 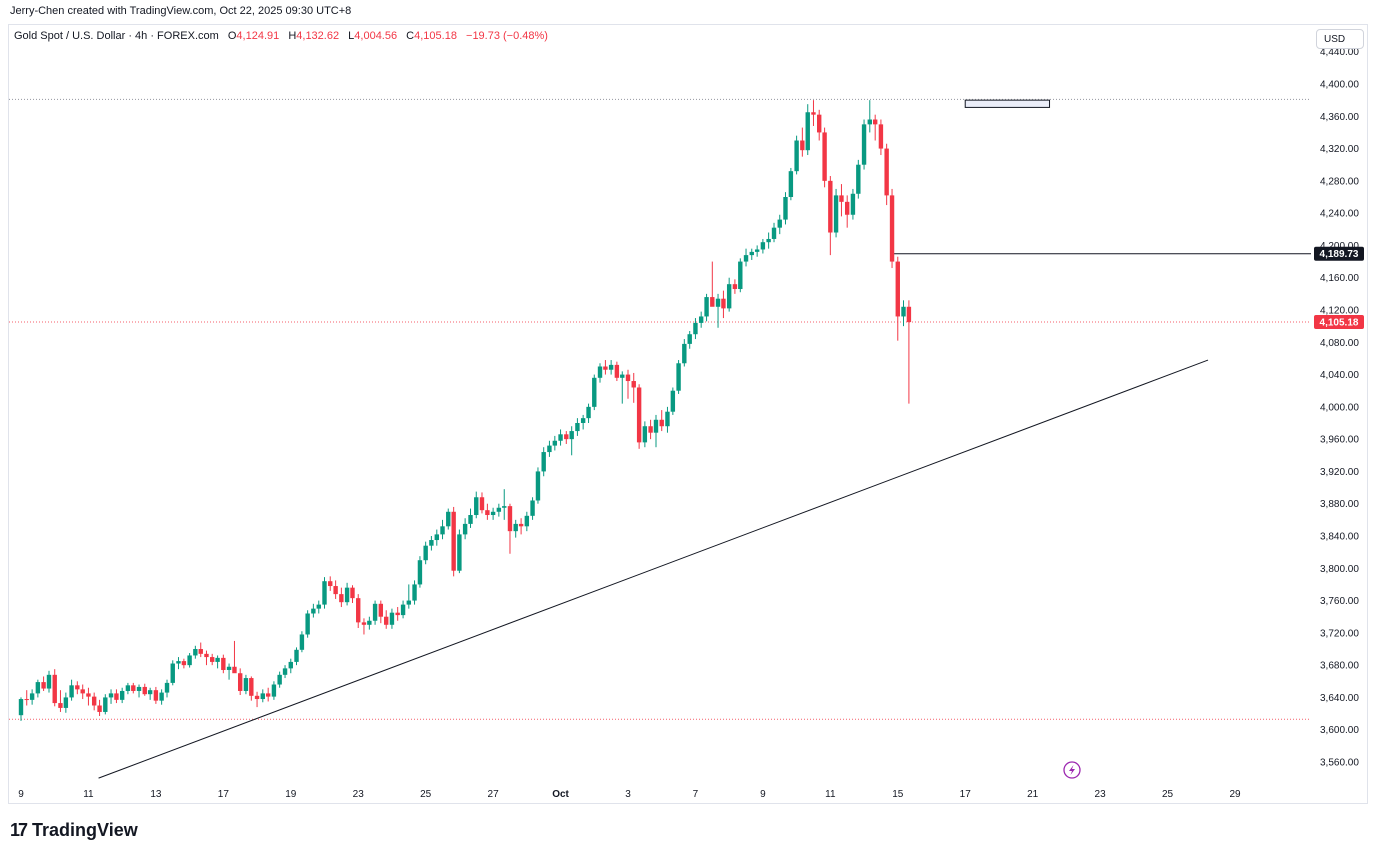 I want to click on rectangle-layer, so click(x=1007, y=103).